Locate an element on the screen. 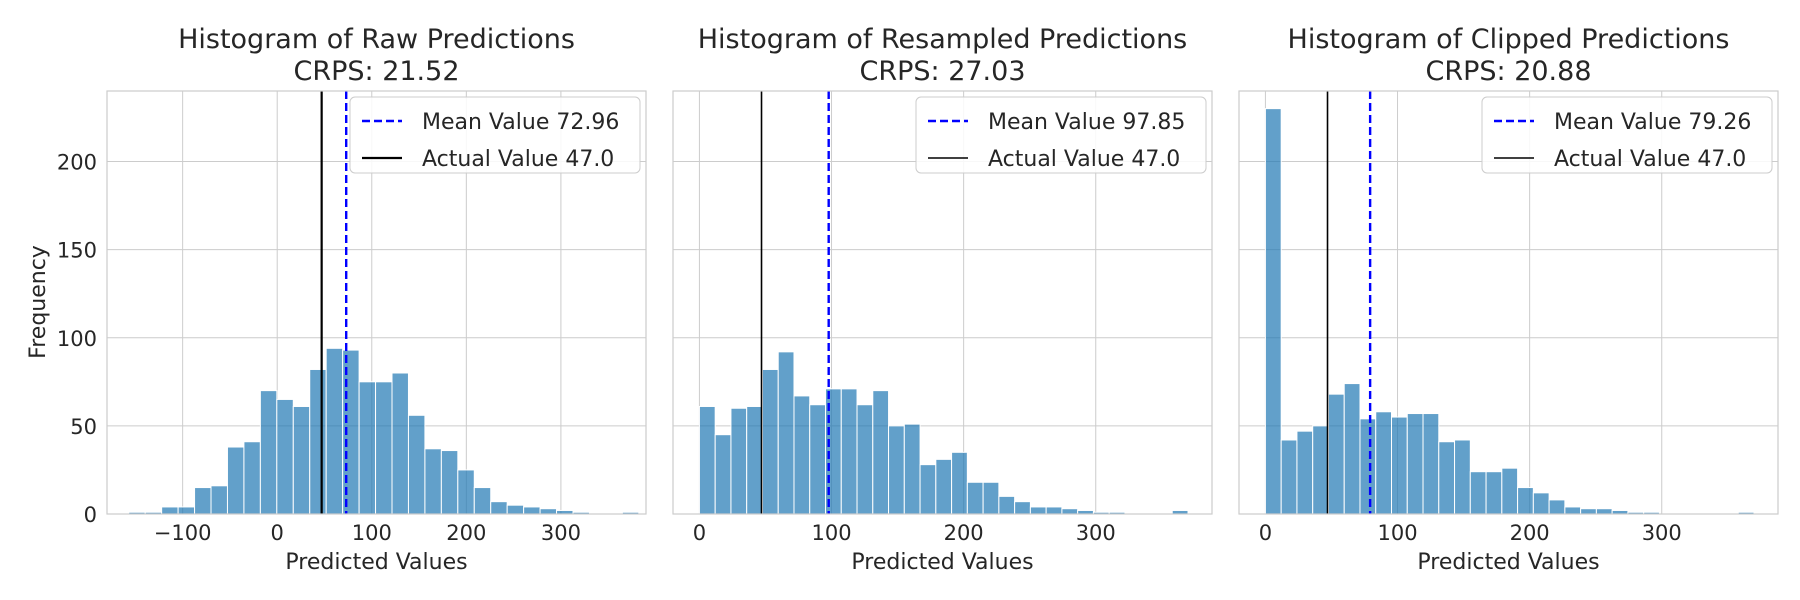  y-tick-label: 100 is located at coordinates (77, 339).